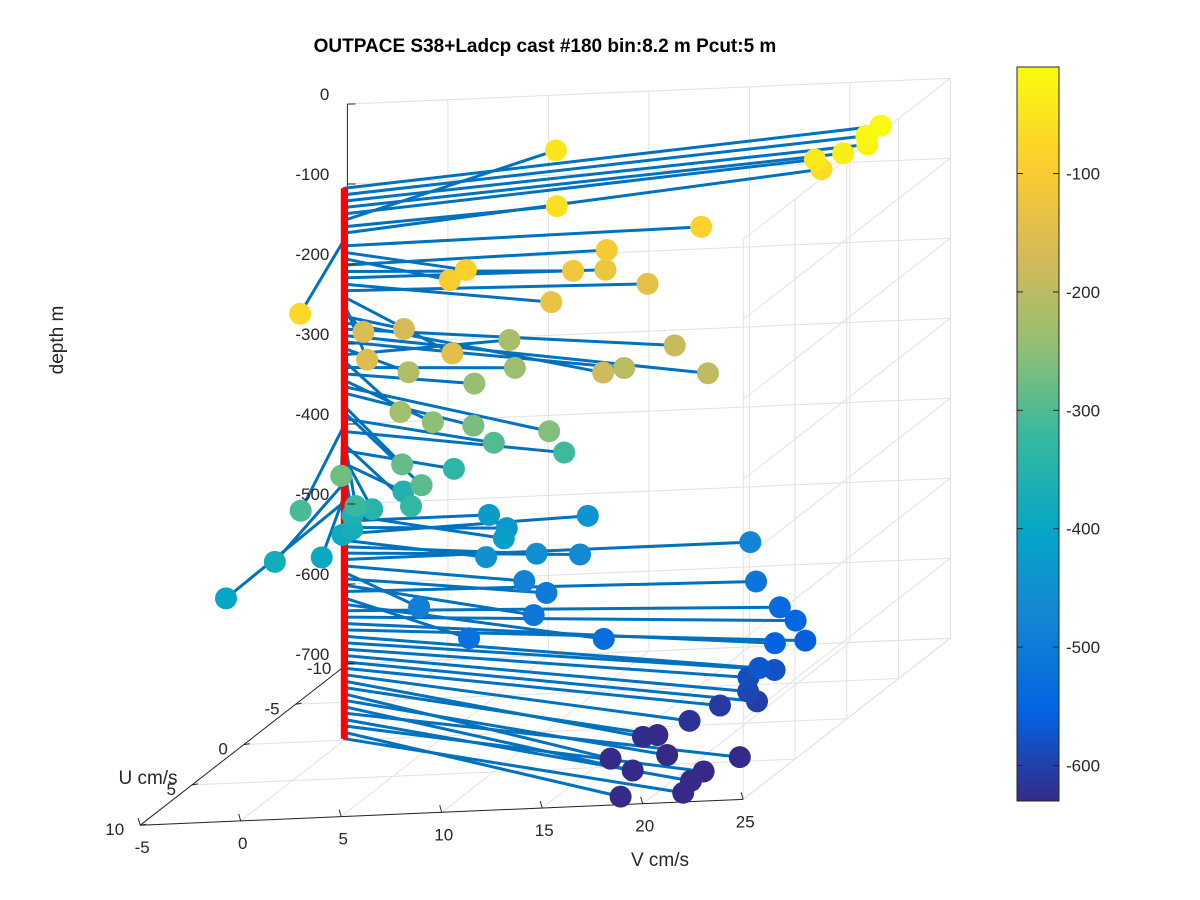 Image resolution: width=1200 pixels, height=900 pixels. I want to click on colorbar-ticks: -100 -200 -300 -400 -500 -600, so click(1058, 470).